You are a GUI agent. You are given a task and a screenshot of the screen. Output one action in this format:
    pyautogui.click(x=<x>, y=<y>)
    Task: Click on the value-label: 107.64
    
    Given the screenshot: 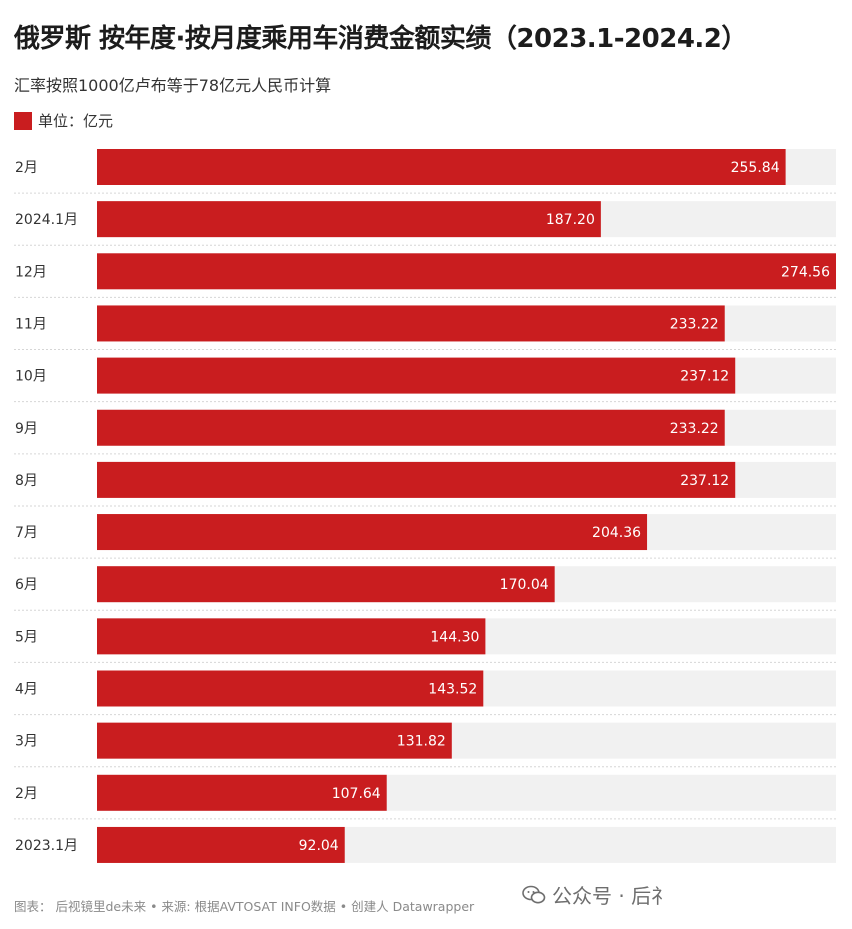 What is the action you would take?
    pyautogui.click(x=356, y=794)
    